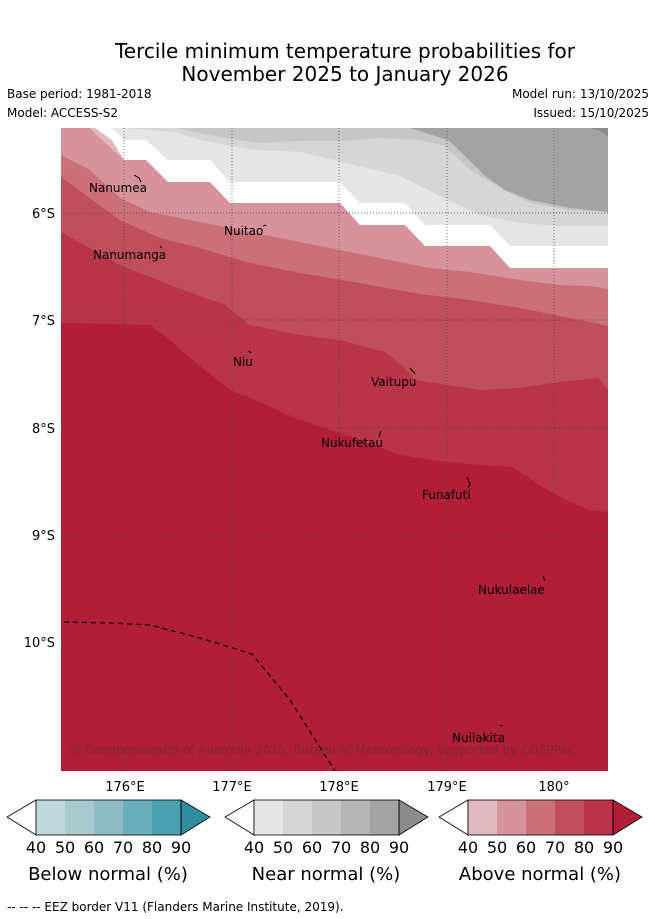 The width and height of the screenshot is (655, 919). Describe the element at coordinates (108, 874) in the screenshot. I see `legend-below-title: Below normal (%)` at that location.